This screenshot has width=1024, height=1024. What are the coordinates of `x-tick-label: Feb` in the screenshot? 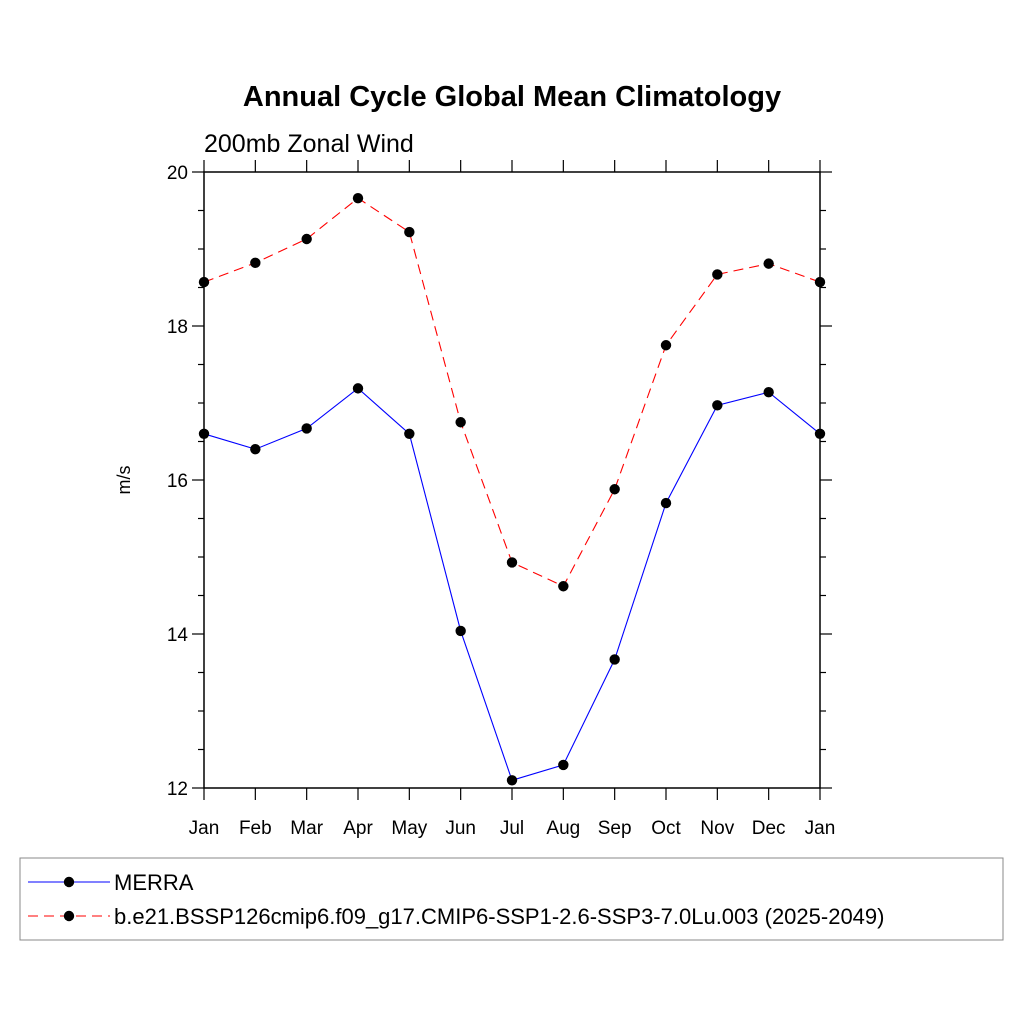 It's located at (255, 828).